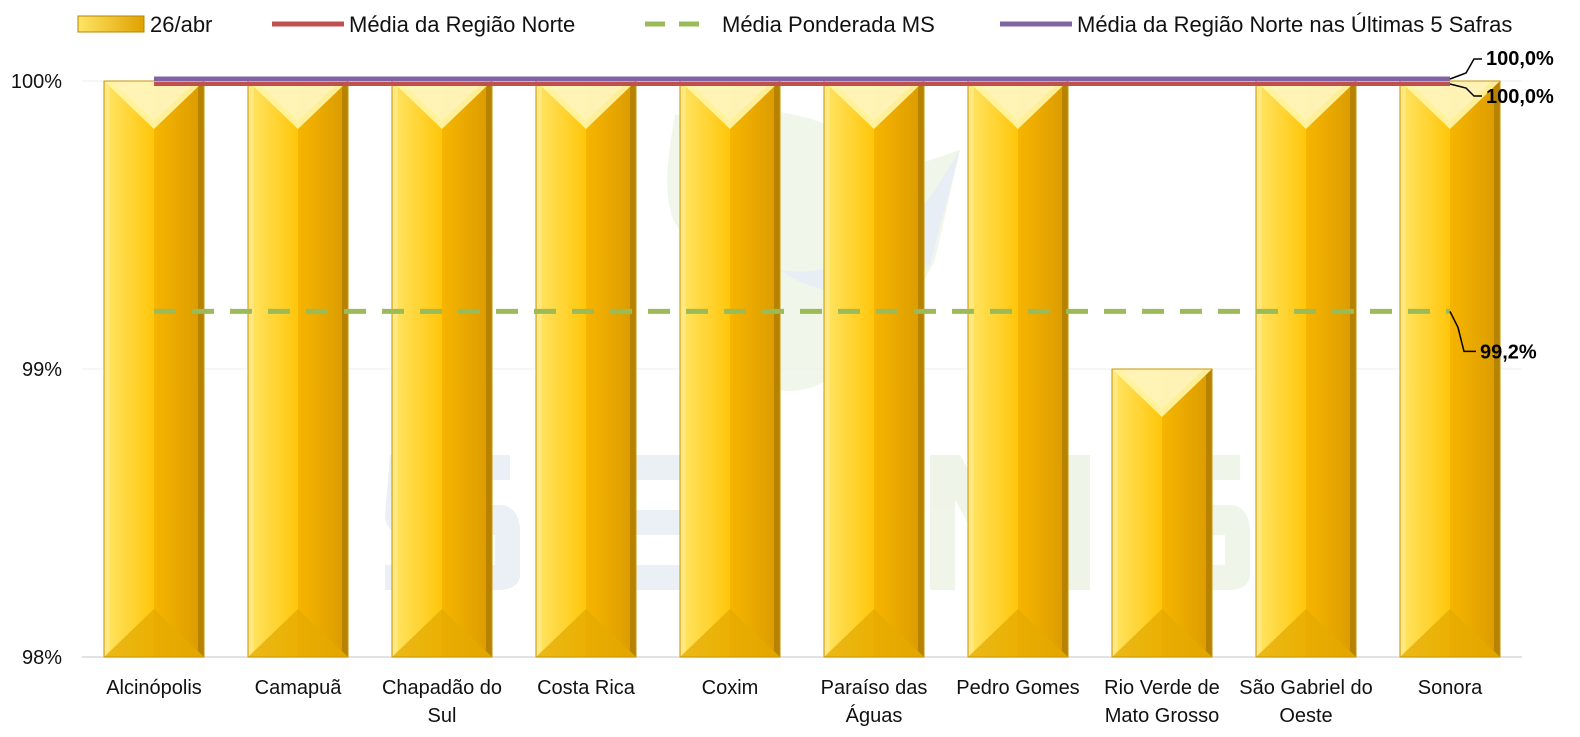  Describe the element at coordinates (1520, 97) in the screenshot. I see `callout-media-regiao-norte: 100,0%` at that location.